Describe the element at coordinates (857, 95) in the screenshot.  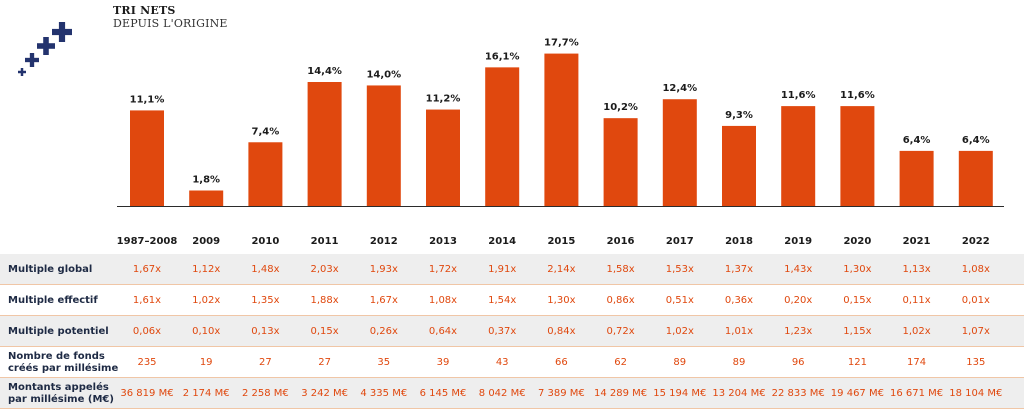
I see `data-label-12: 11,6%` at that location.